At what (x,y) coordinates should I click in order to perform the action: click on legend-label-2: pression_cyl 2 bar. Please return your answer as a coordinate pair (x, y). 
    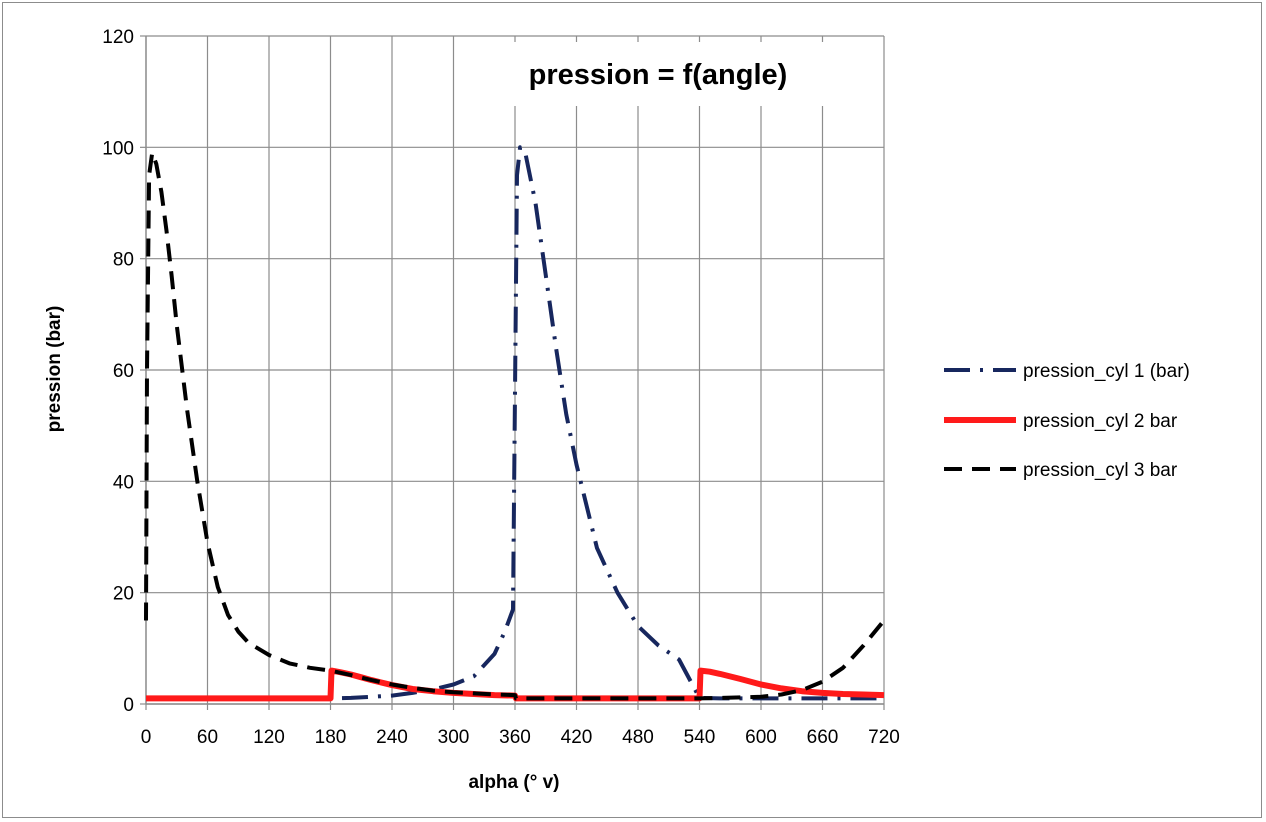
    Looking at the image, I should click on (1100, 421).